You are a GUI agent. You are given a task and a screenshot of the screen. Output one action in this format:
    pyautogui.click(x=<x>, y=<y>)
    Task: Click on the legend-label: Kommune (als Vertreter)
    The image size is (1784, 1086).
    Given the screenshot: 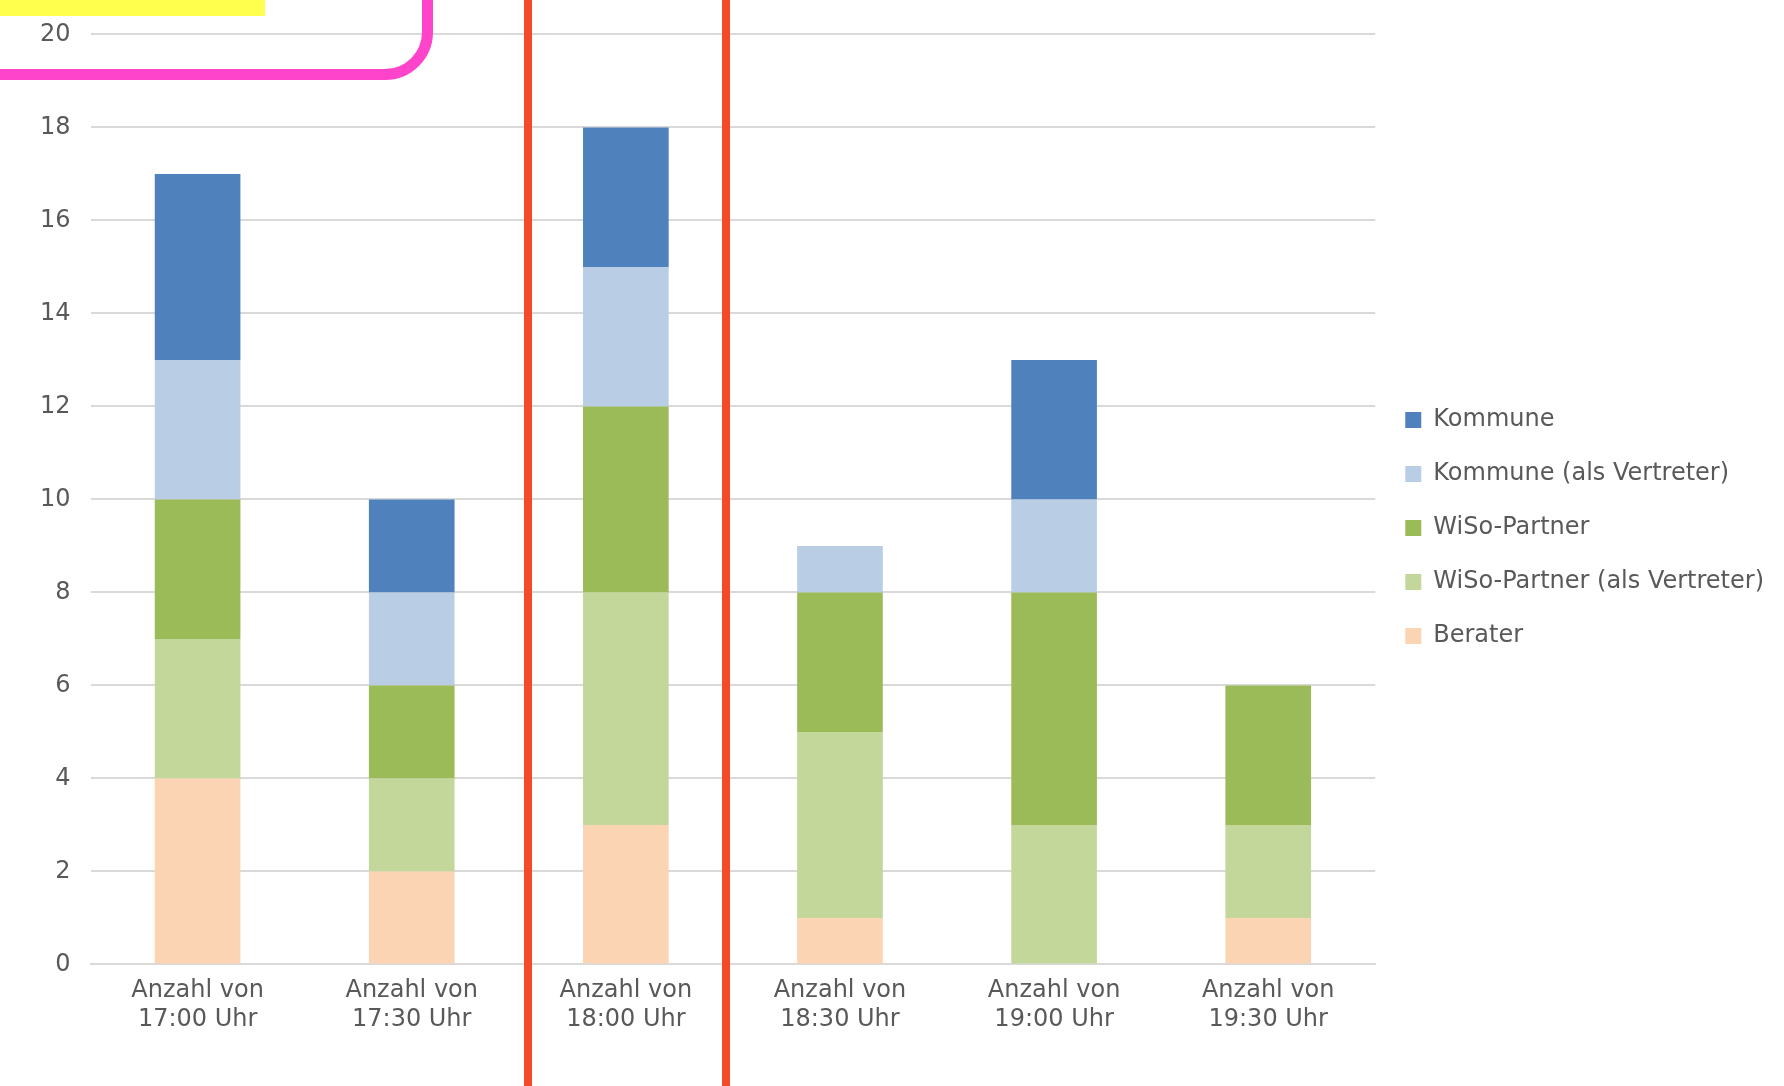 What is the action you would take?
    pyautogui.click(x=1581, y=472)
    